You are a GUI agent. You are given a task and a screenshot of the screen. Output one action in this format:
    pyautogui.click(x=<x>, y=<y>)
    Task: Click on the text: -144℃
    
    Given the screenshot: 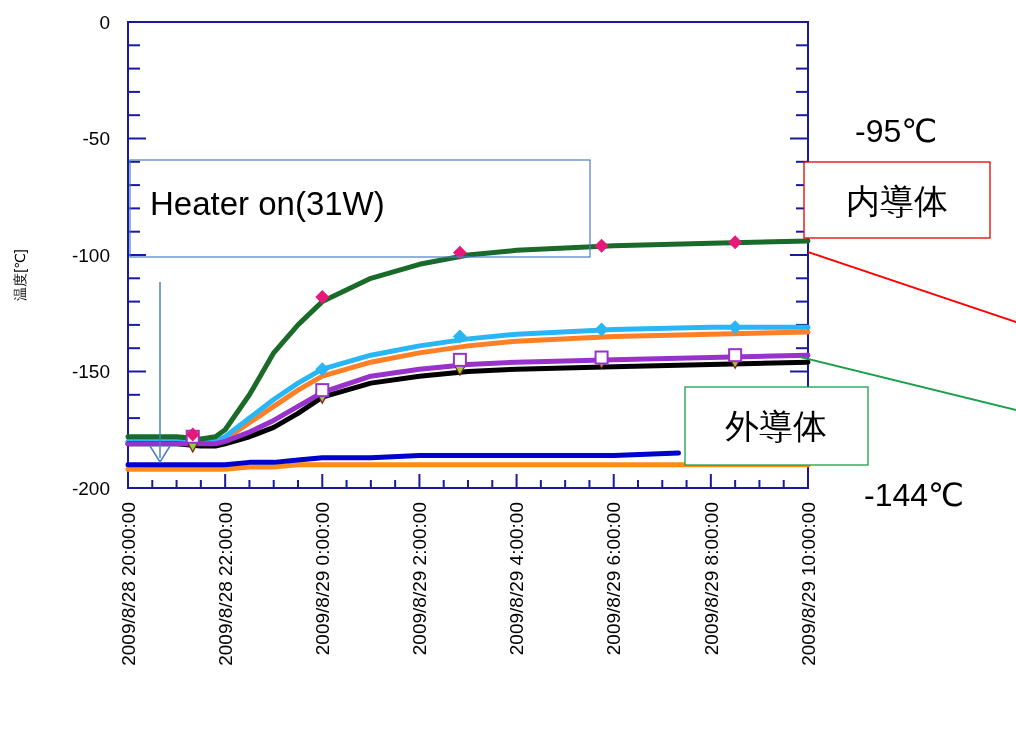 What is the action you would take?
    pyautogui.click(x=914, y=495)
    